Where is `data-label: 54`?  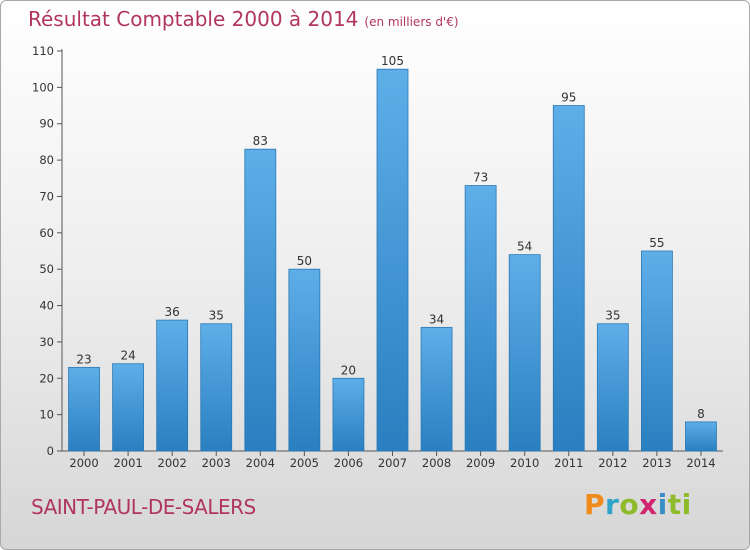
data-label: 54 is located at coordinates (524, 247).